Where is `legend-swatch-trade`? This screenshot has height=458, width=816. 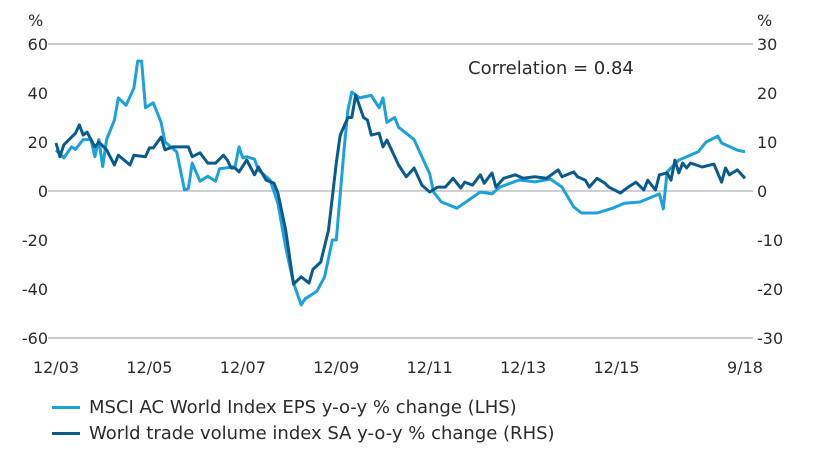 legend-swatch-trade is located at coordinates (66, 433).